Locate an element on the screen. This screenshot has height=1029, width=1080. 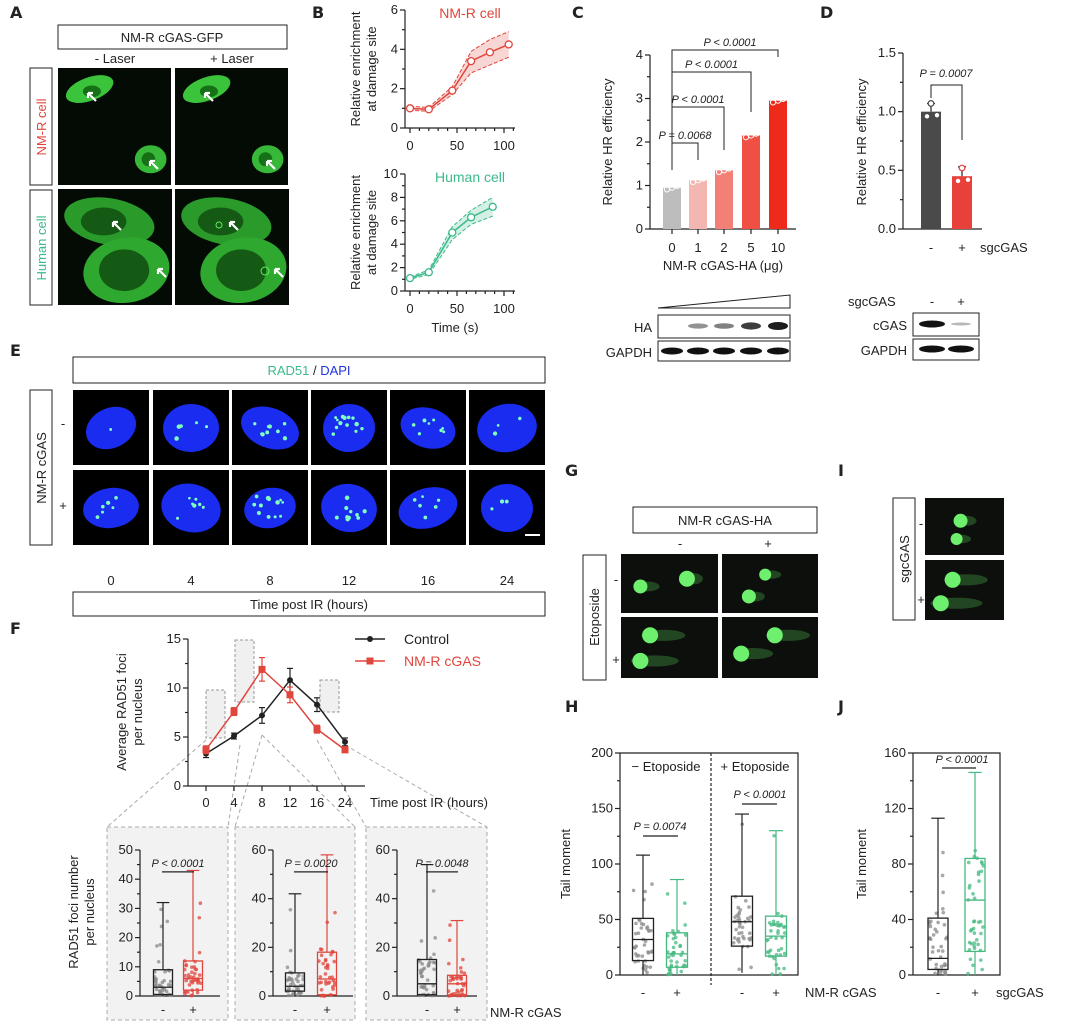
y-tick-label: 0.0 is located at coordinates (887, 228).